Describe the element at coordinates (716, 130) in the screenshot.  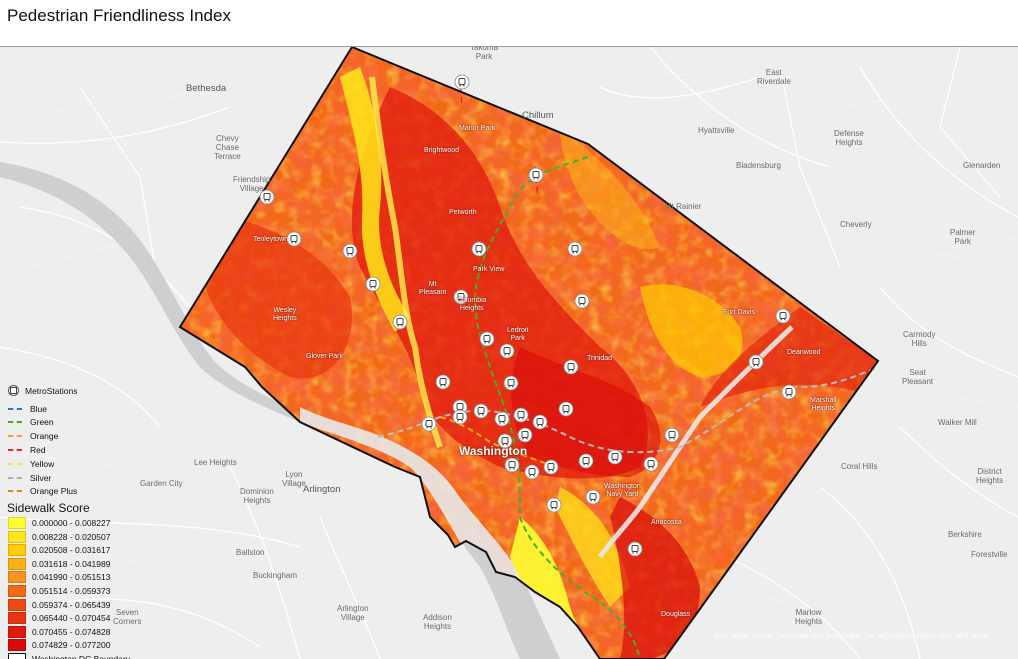
I see `place-hyattsville: Hyattsville` at that location.